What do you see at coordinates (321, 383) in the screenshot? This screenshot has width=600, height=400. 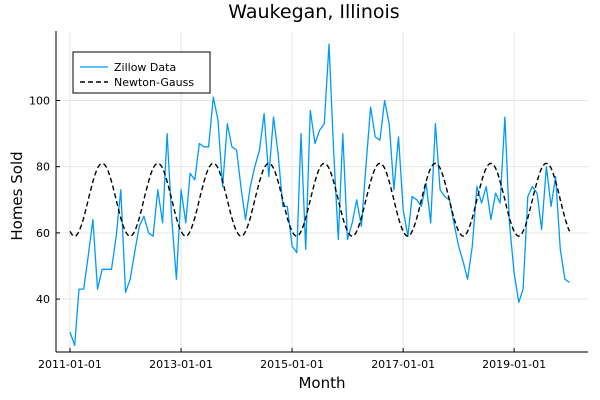 I see `x-axis-label: Month` at bounding box center [321, 383].